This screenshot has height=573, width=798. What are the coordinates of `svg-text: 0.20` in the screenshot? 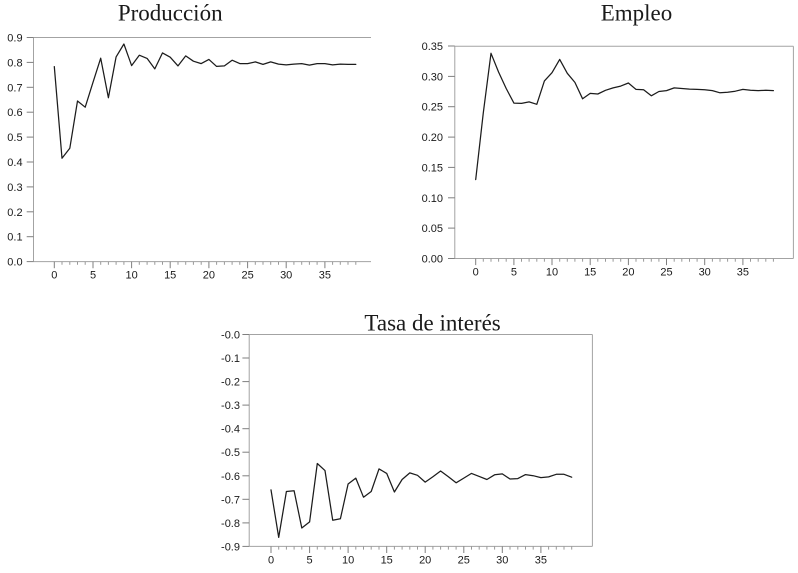 It's located at (432, 138).